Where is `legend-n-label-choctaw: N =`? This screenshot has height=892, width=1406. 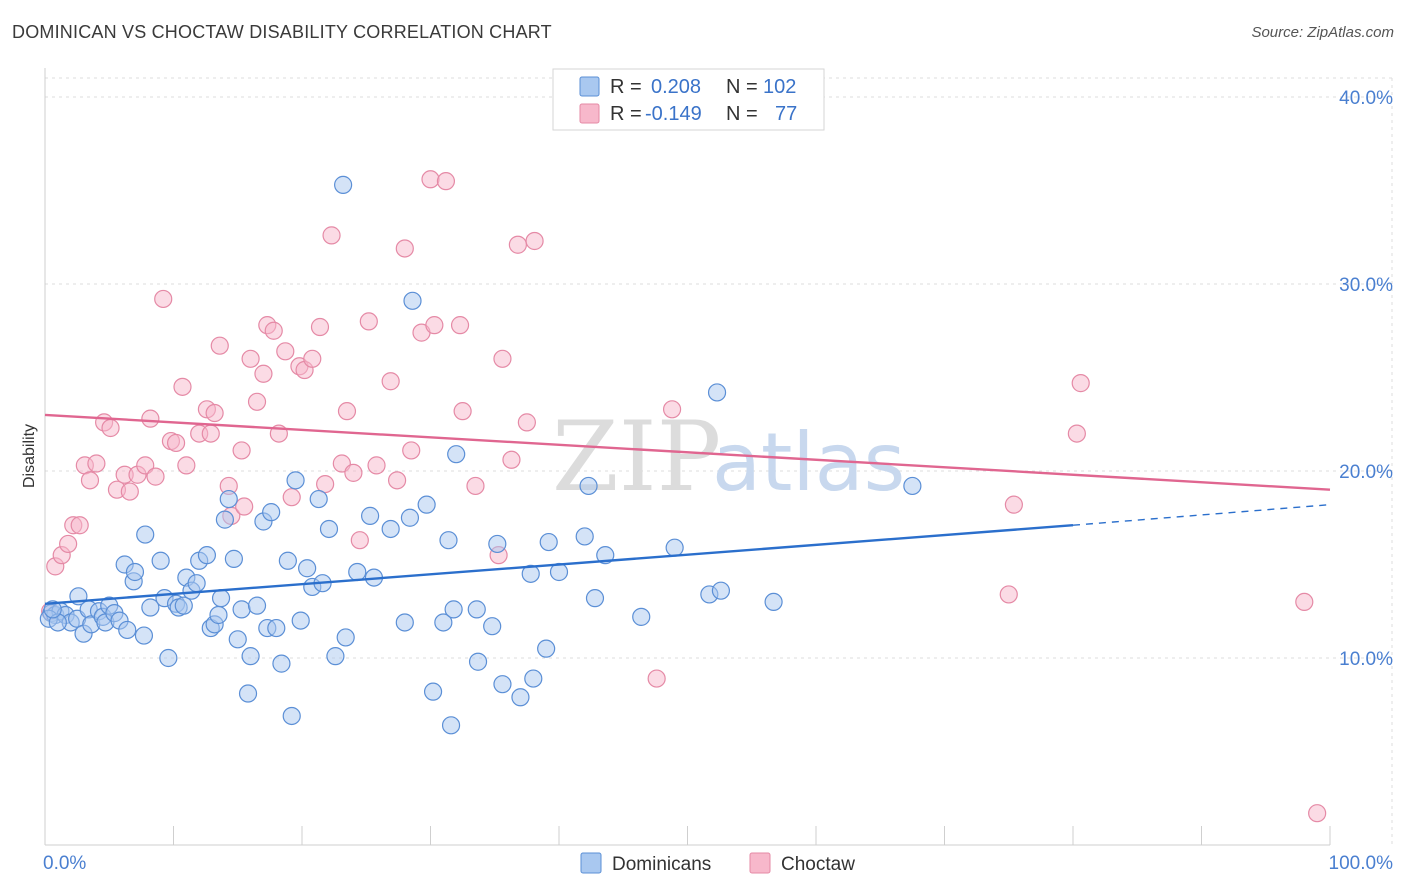
legend-n-label-choctaw: N = is located at coordinates (742, 114).